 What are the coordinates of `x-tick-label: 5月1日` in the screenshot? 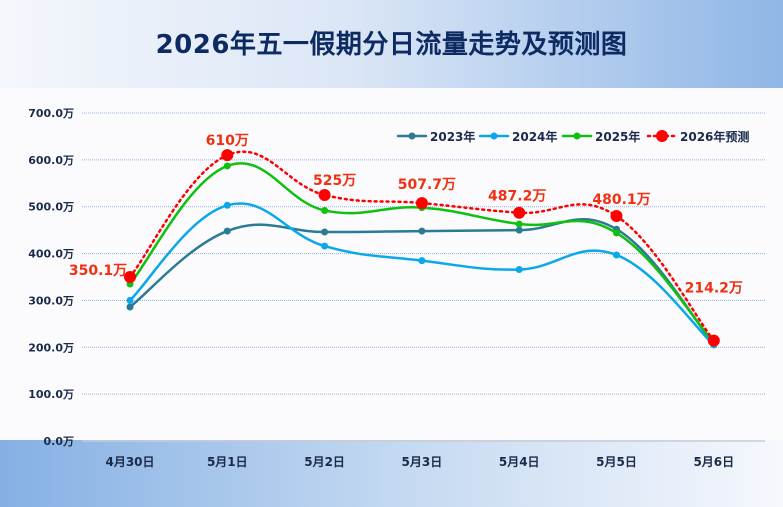 It's located at (227, 462).